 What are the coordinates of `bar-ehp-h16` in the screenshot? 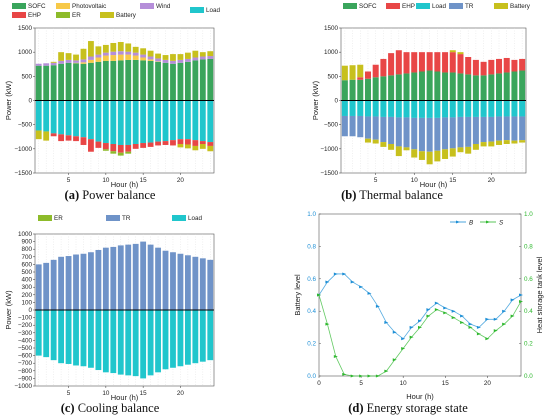 It's located at (460, 64).